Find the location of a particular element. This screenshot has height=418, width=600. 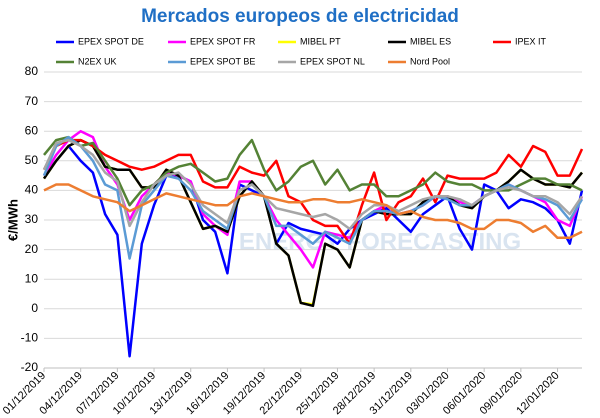

y-tick-label: 10 is located at coordinates (32, 278).